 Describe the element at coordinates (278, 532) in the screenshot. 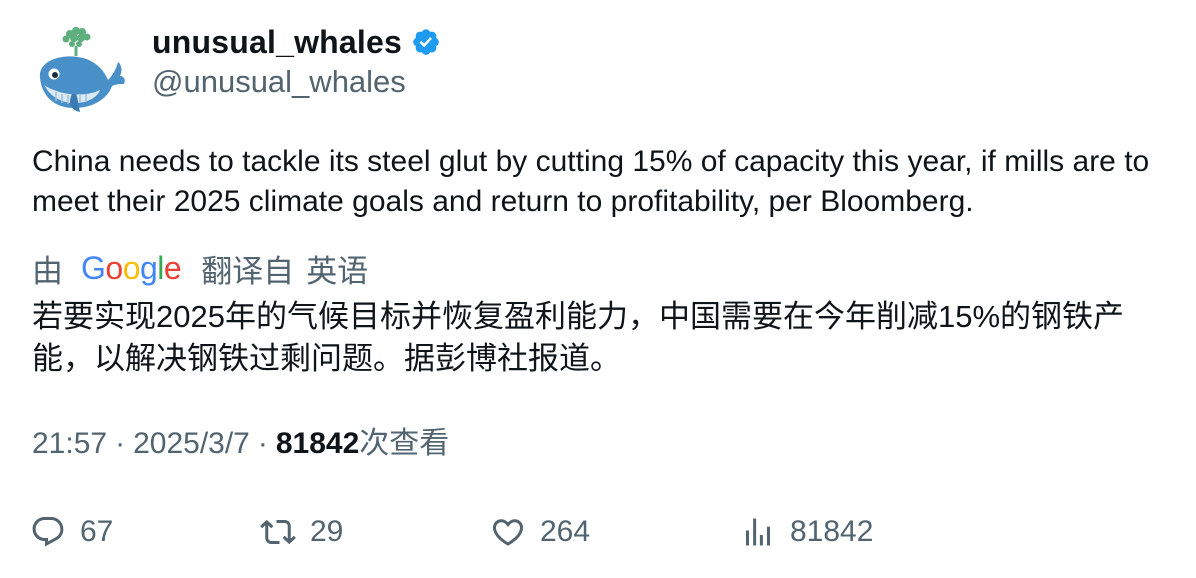

I see `retweet-icon` at that location.